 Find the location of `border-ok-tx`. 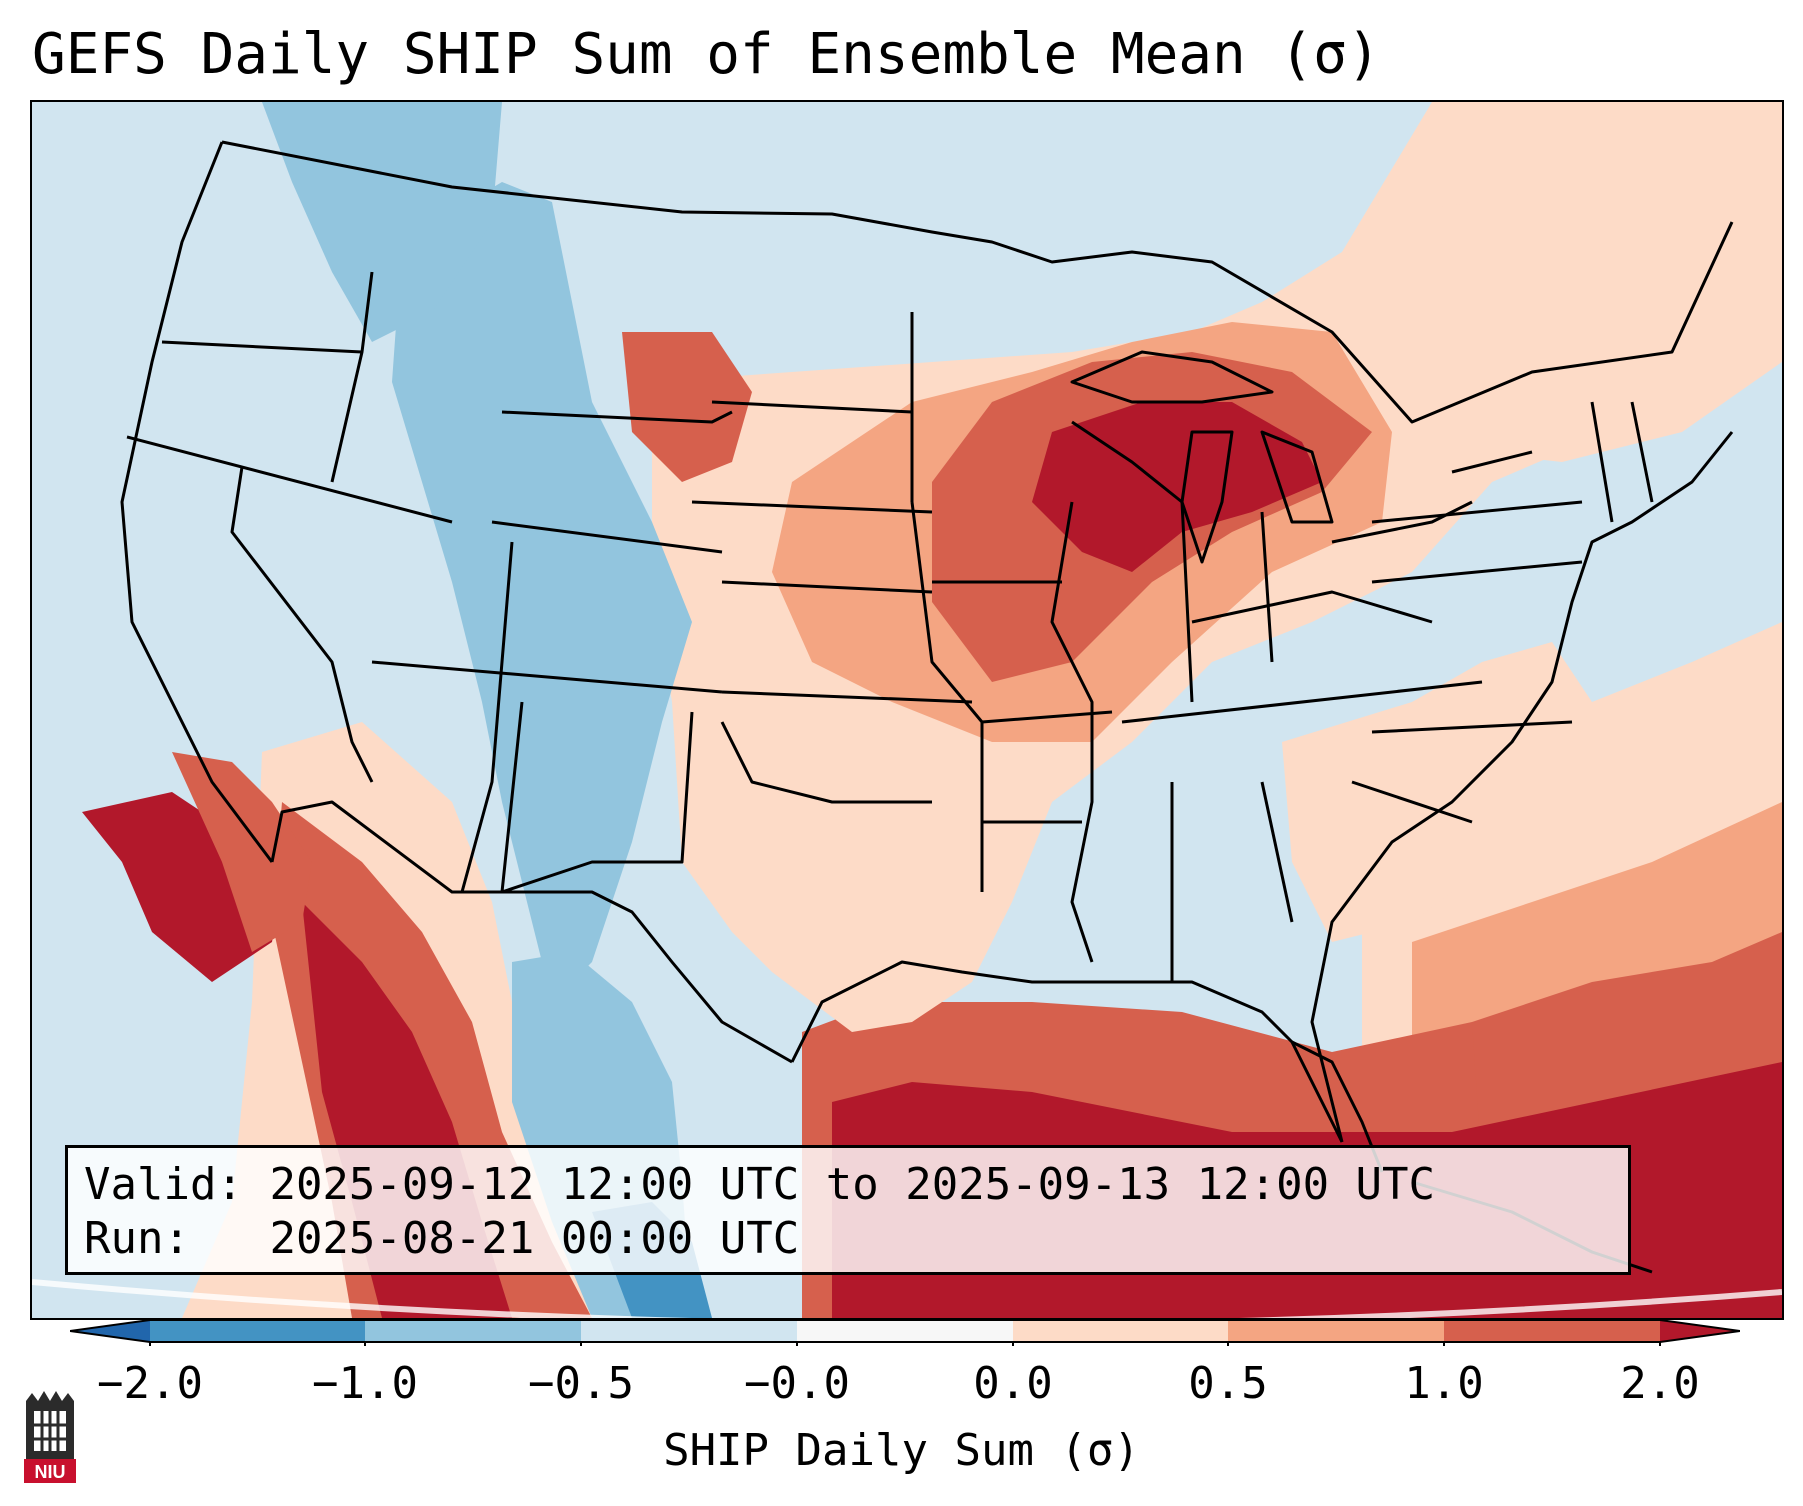

border-ok-tx is located at coordinates (826, 762).